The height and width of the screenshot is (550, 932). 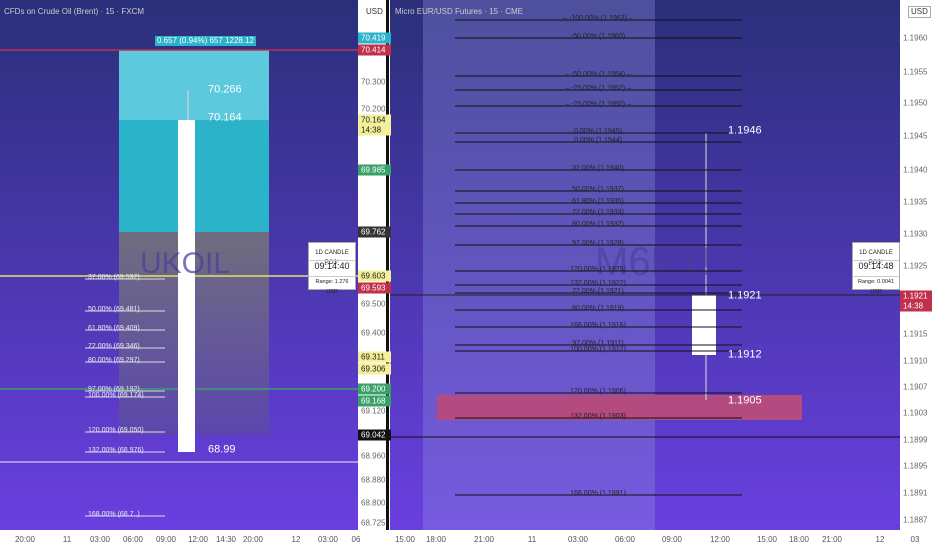 What do you see at coordinates (720, 539) in the screenshot?
I see `time-label: 12:00` at bounding box center [720, 539].